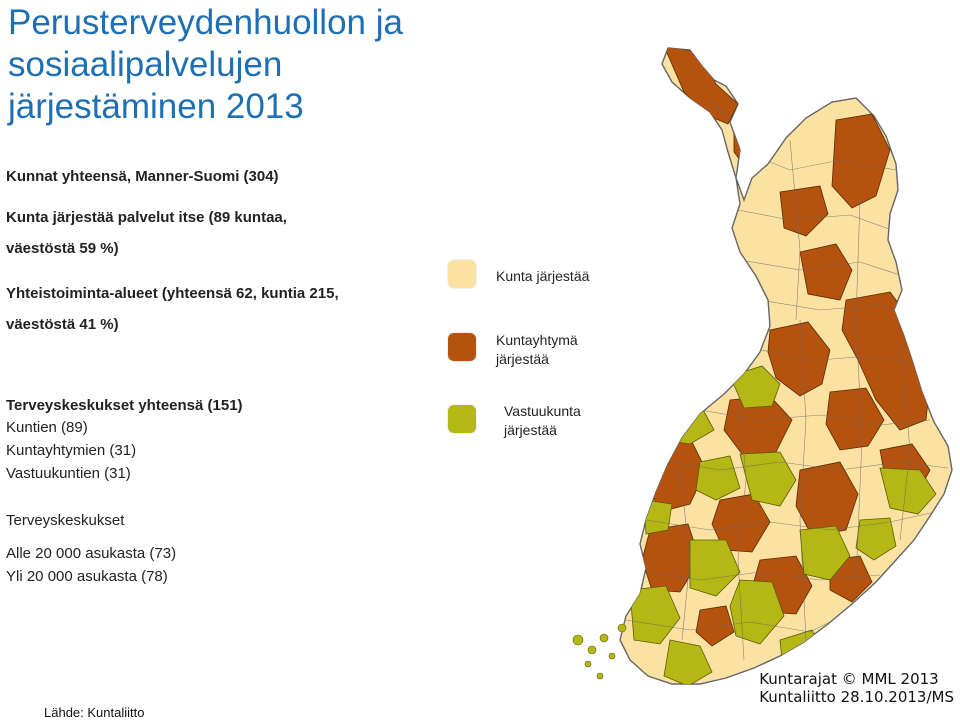  Describe the element at coordinates (65, 520) in the screenshot. I see `stat-hc-heading: Terveyskeskukset` at that location.